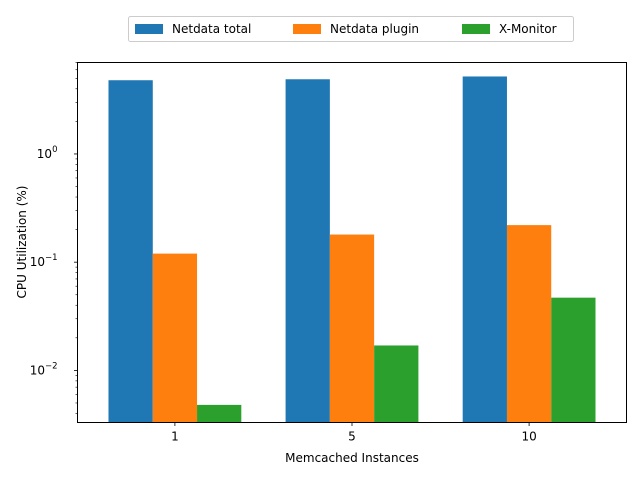 This screenshot has height=484, width=640. What do you see at coordinates (528, 29) in the screenshot?
I see `legend-label: X-Monitor` at bounding box center [528, 29].